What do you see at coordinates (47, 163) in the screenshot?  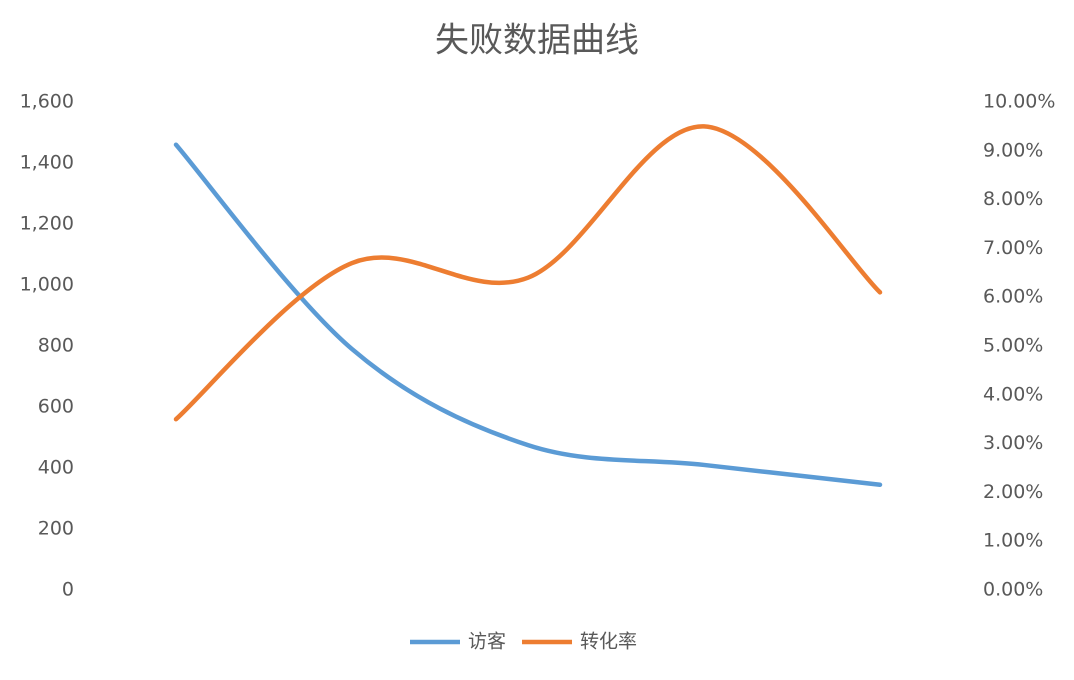 I see `y-tick-label: 1,400` at bounding box center [47, 163].